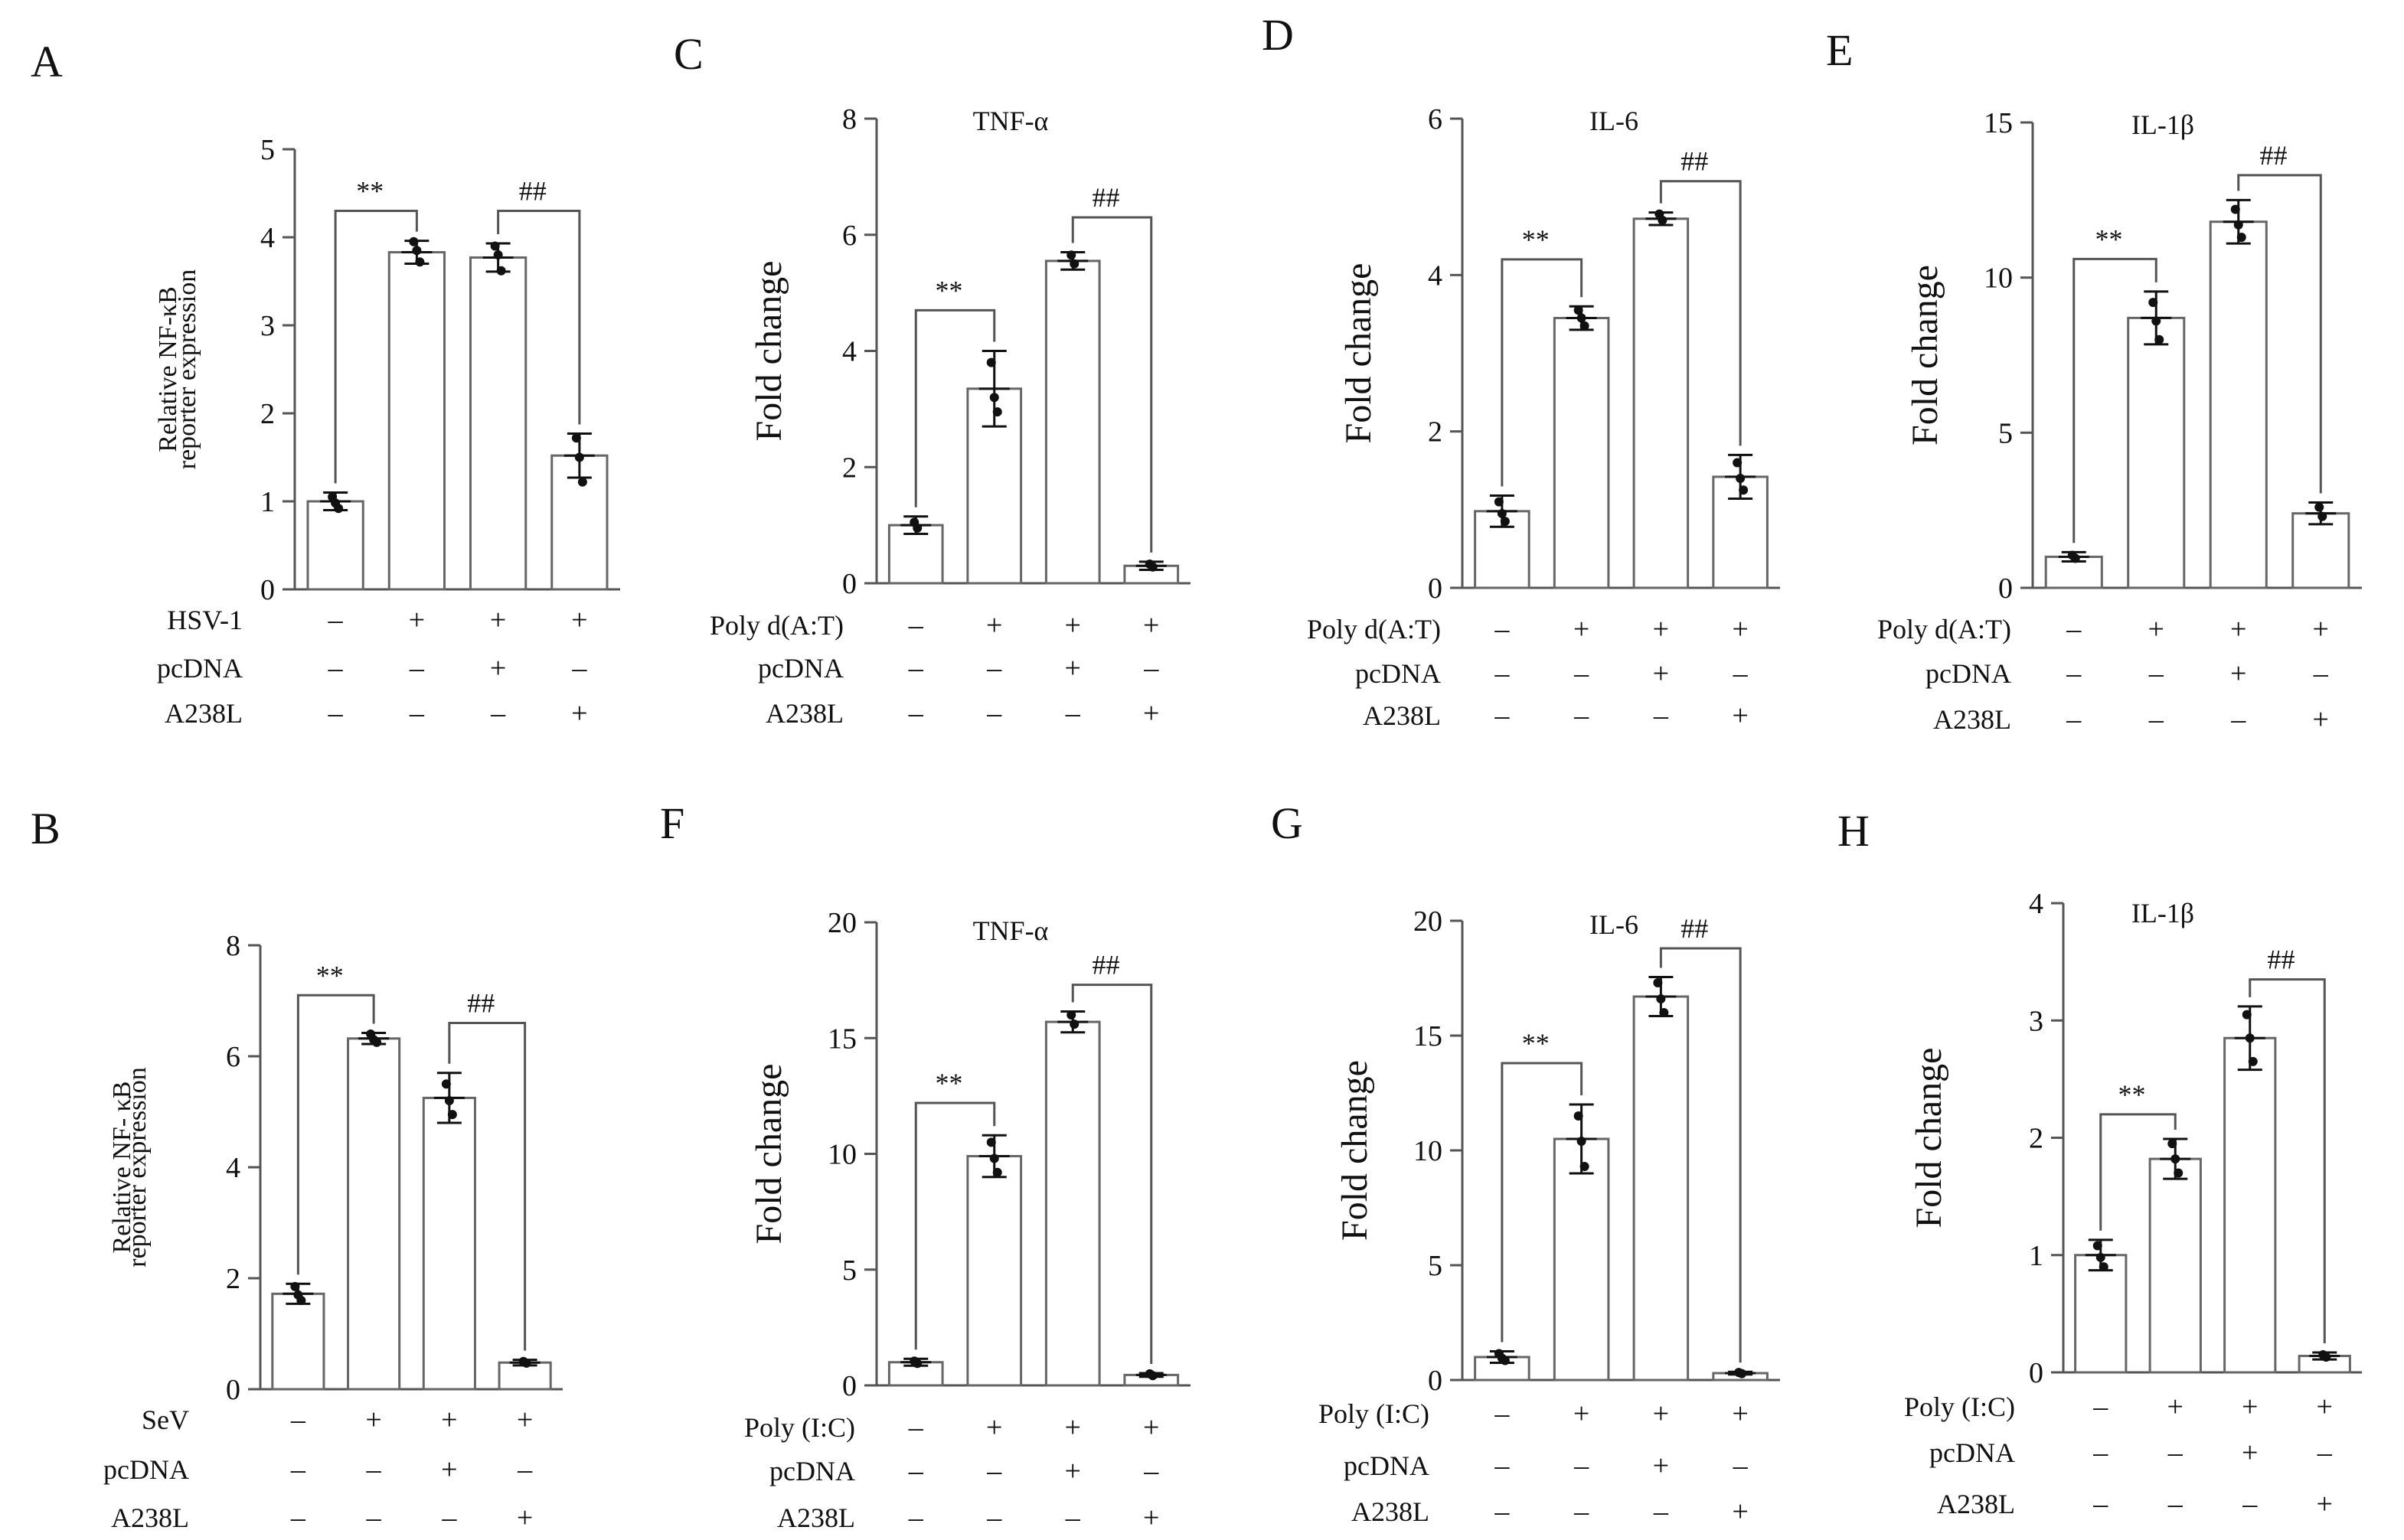 The image size is (2404, 1540). Describe the element at coordinates (267, 326) in the screenshot. I see `y-tick-label: 3` at that location.